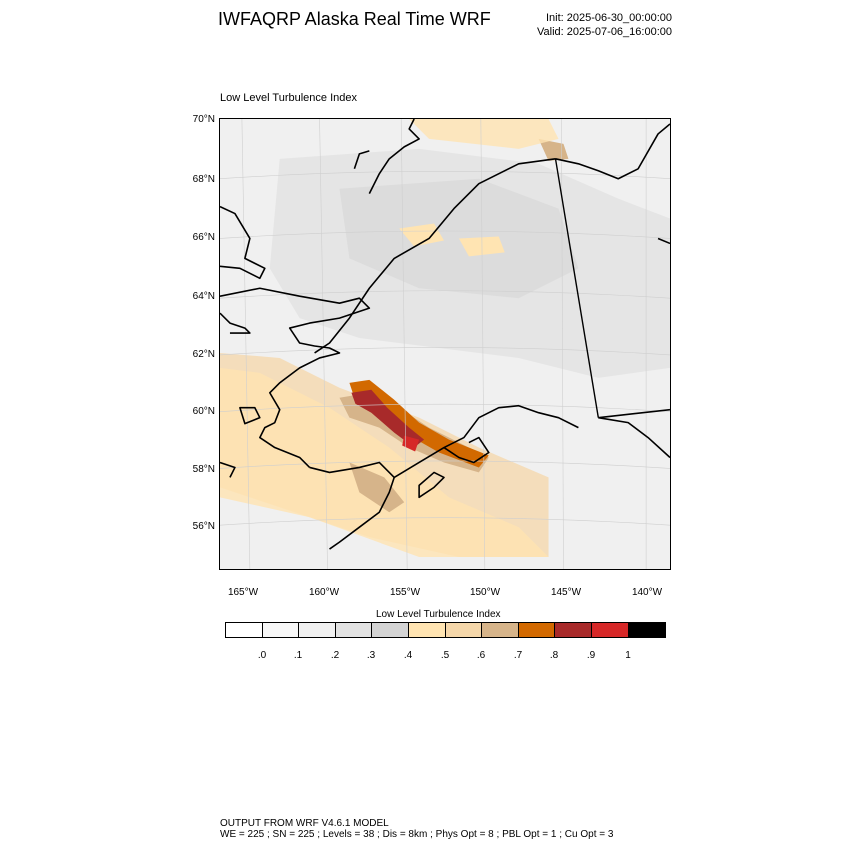 The width and height of the screenshot is (850, 850). I want to click on lon-label-145: 145°W, so click(566, 592).